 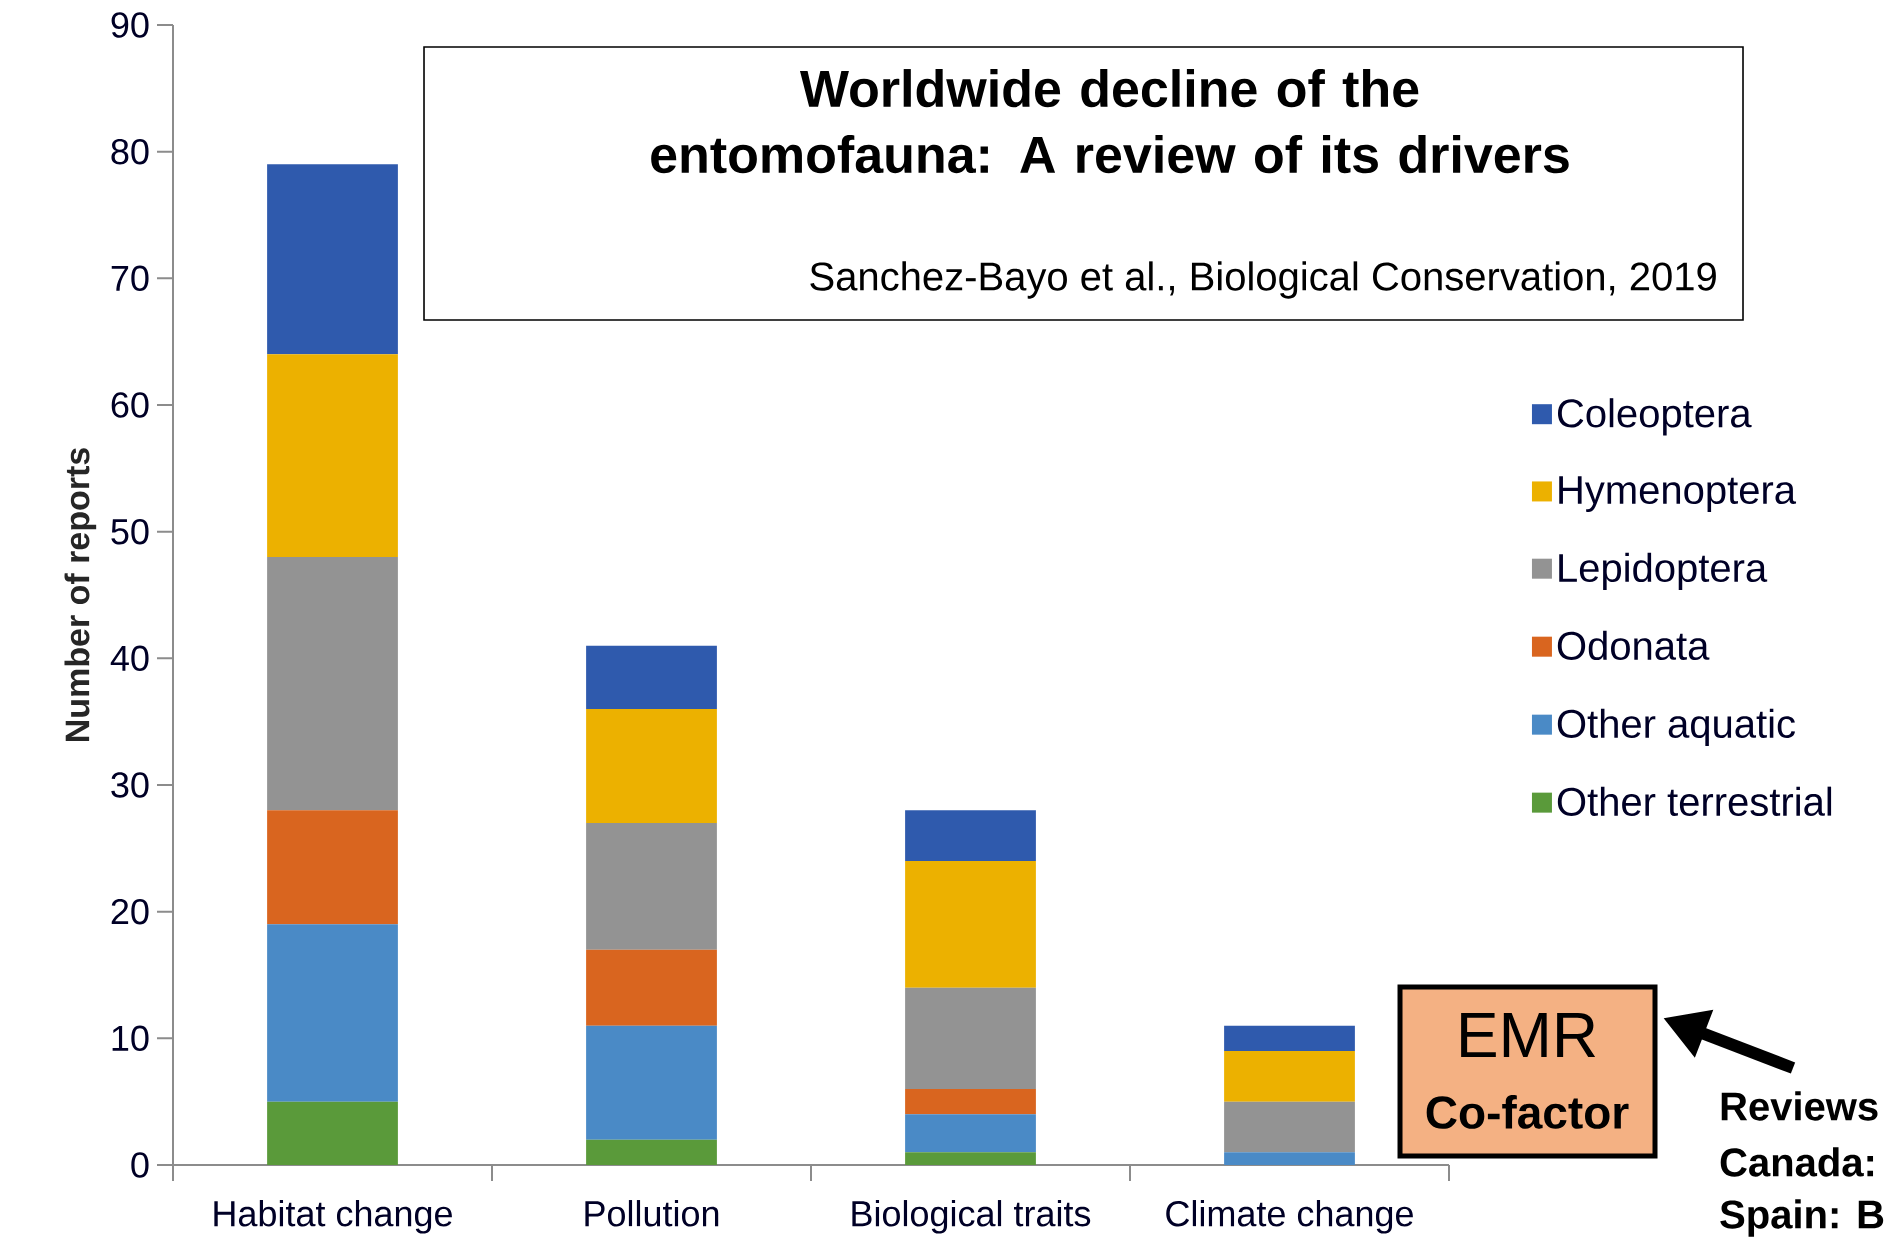 What do you see at coordinates (130, 278) in the screenshot?
I see `y-tick-label: 70` at bounding box center [130, 278].